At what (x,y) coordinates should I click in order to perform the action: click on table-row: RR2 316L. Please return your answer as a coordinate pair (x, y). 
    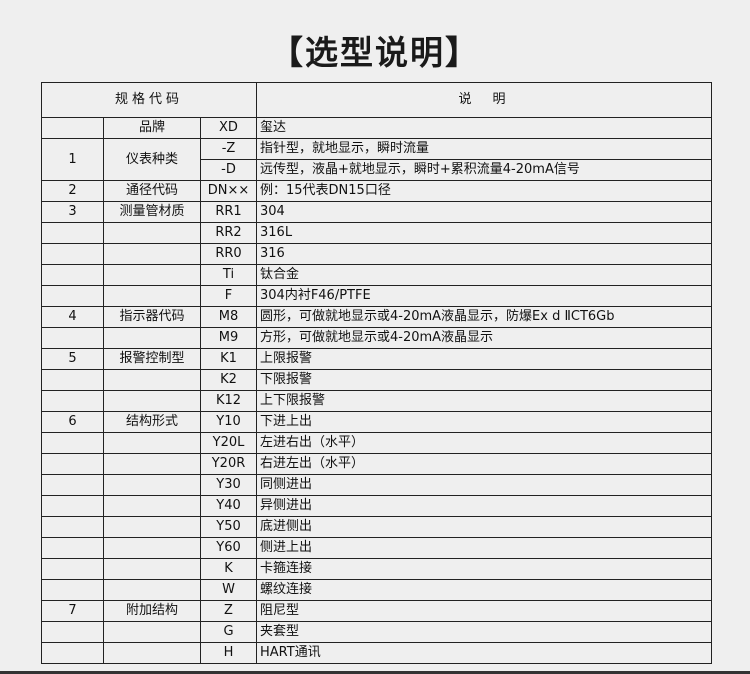
    Looking at the image, I should click on (376, 233).